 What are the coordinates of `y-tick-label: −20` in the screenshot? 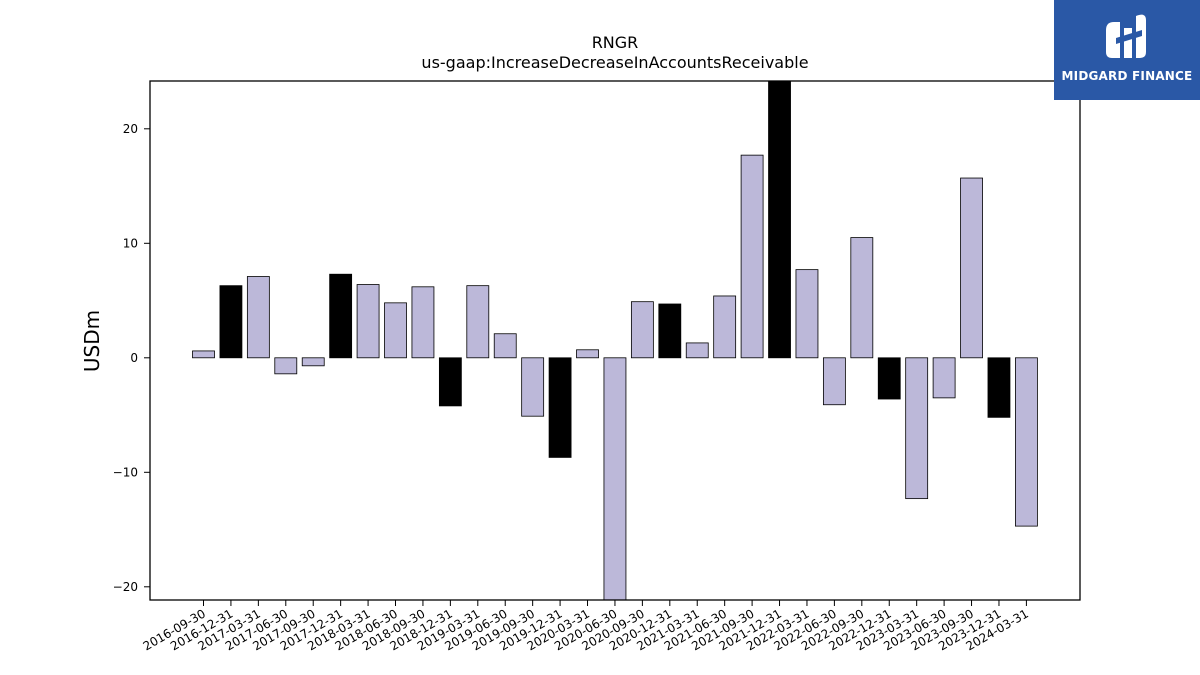 It's located at (125, 587).